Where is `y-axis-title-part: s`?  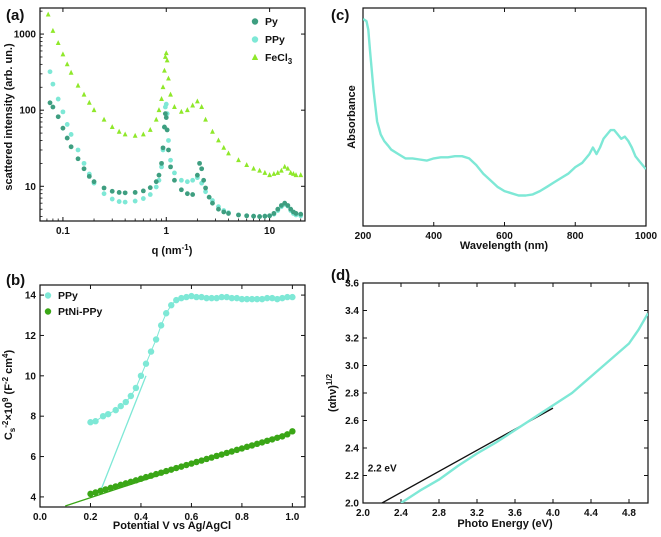 y-axis-title-part: s is located at coordinates (12, 429).